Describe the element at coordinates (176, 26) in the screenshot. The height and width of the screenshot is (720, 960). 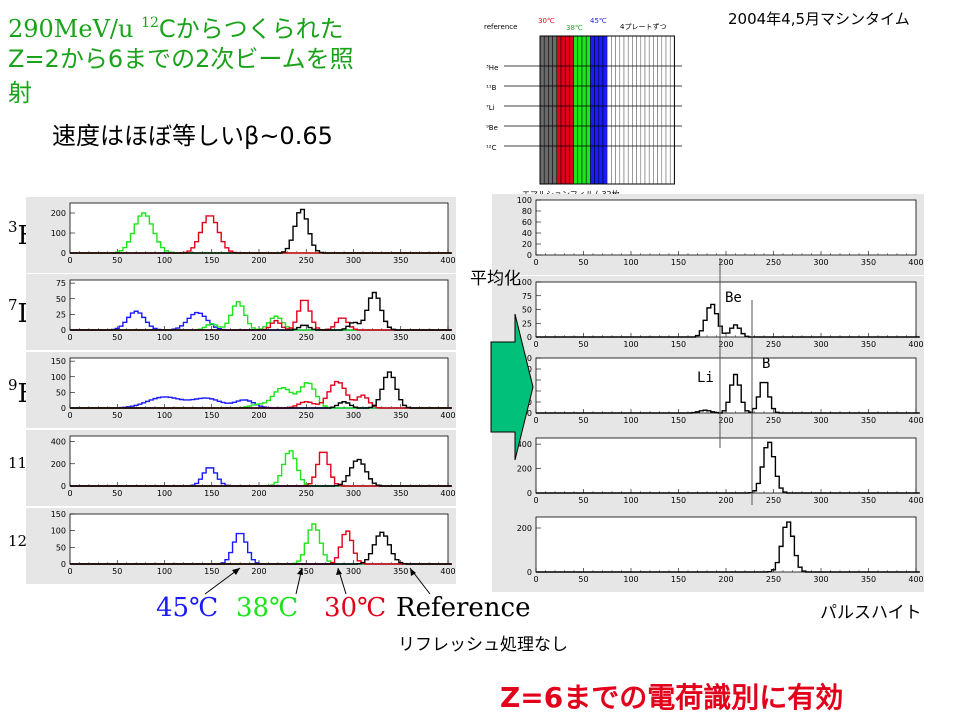
I see `title-line-1: 290MeV/u 12Cからつくられた` at that location.